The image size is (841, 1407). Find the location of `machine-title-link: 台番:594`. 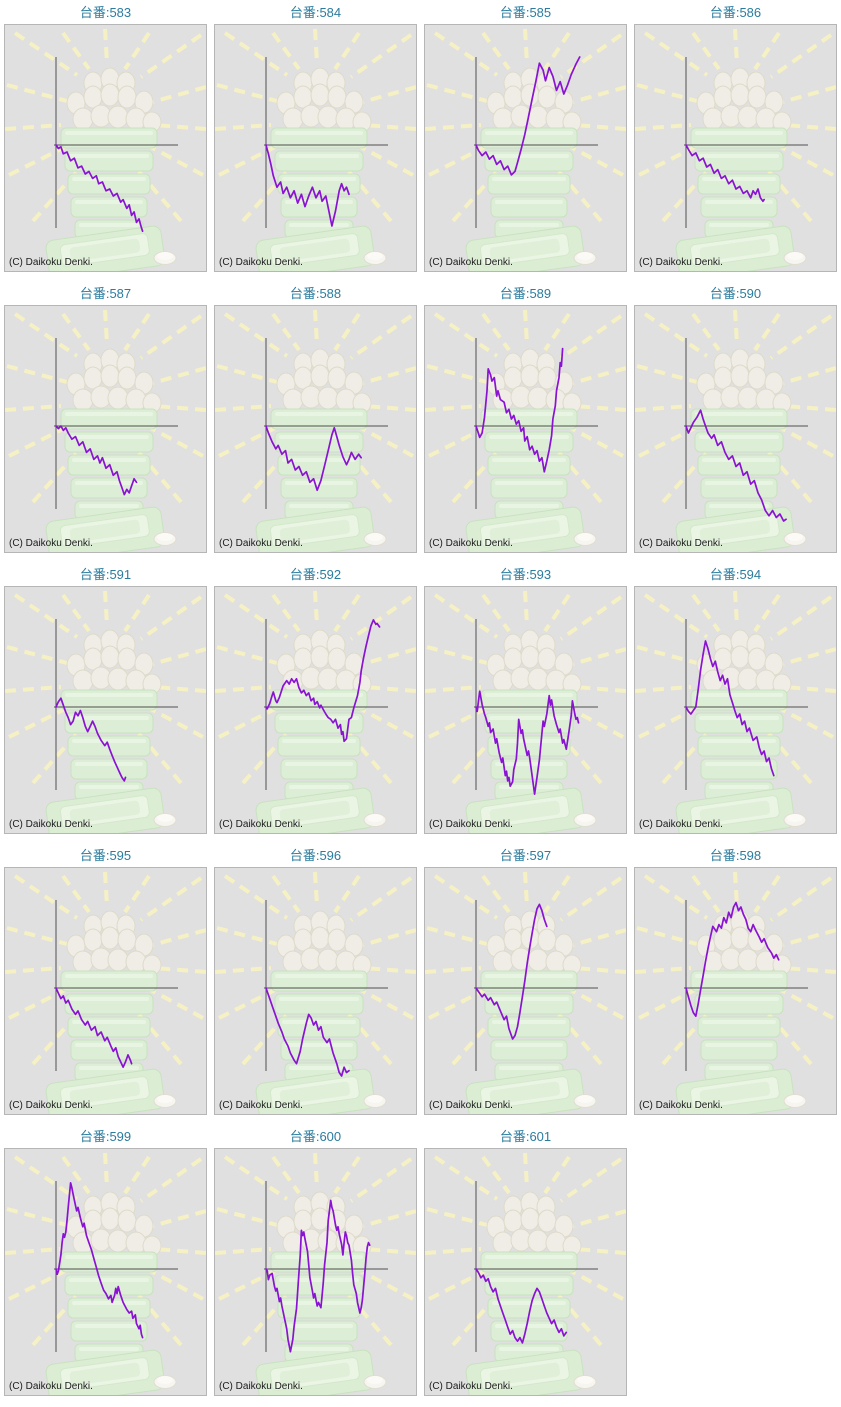

machine-title-link: 台番:594 is located at coordinates (735, 574).